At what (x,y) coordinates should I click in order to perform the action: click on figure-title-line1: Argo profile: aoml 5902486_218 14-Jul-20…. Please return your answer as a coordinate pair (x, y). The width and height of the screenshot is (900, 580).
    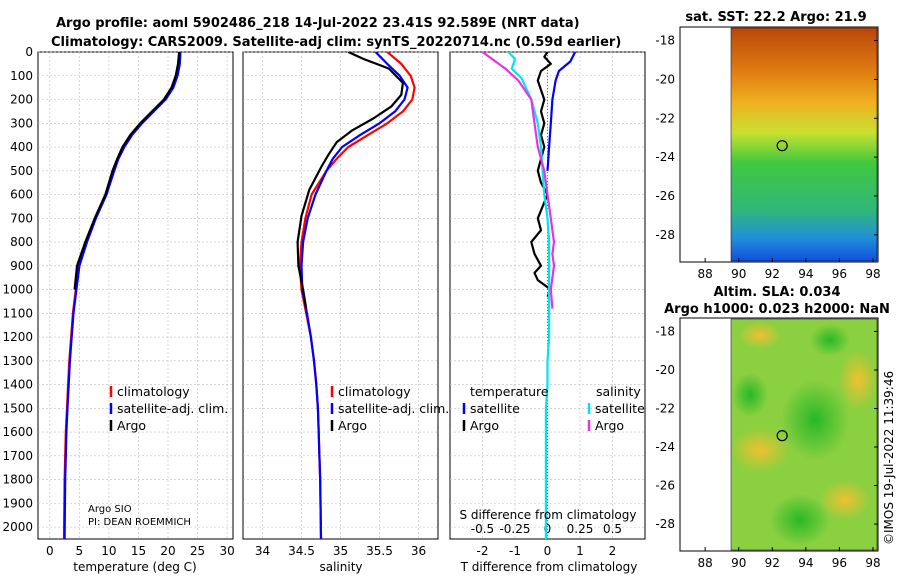
    Looking at the image, I should click on (318, 23).